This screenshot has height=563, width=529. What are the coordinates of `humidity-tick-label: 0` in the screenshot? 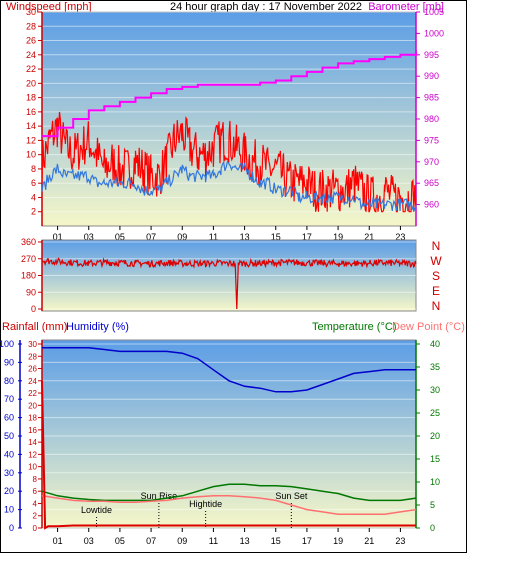 It's located at (11, 528).